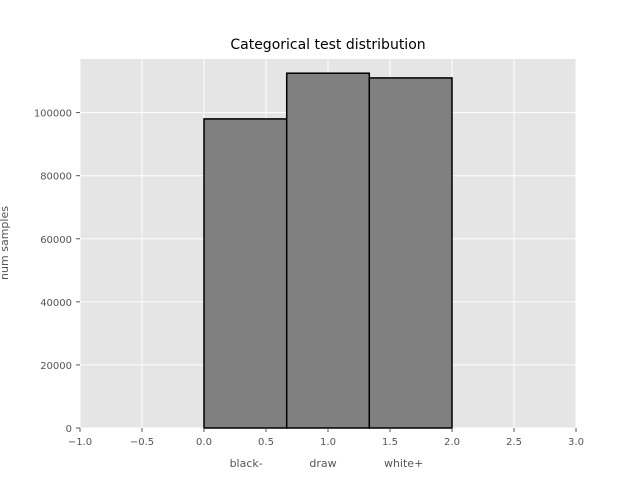  Describe the element at coordinates (403, 463) in the screenshot. I see `category-label: white+` at that location.